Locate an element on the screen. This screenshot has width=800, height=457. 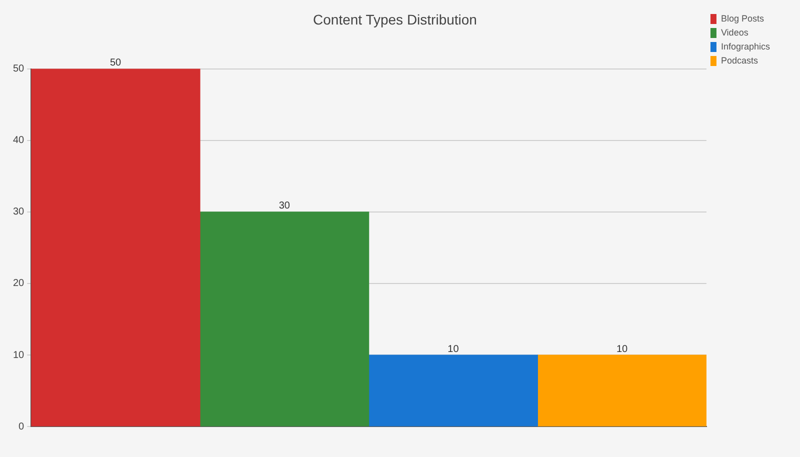
y-tick-label: 10 is located at coordinates (19, 355).